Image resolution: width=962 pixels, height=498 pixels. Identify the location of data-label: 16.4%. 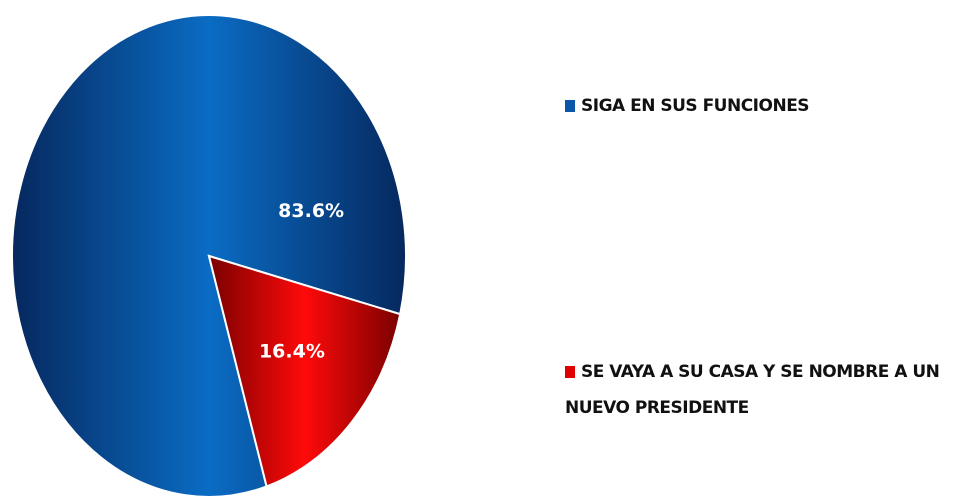
(292, 352).